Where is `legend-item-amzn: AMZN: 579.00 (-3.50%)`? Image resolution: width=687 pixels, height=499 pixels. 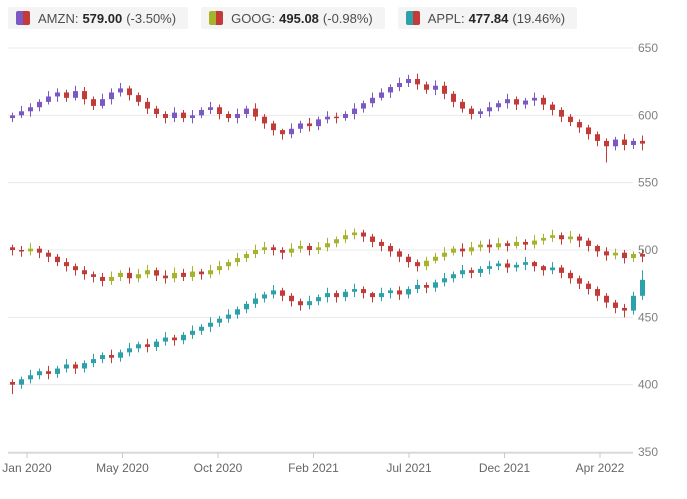
legend-item-amzn: AMZN: 579.00 (-3.50%) is located at coordinates (98, 18).